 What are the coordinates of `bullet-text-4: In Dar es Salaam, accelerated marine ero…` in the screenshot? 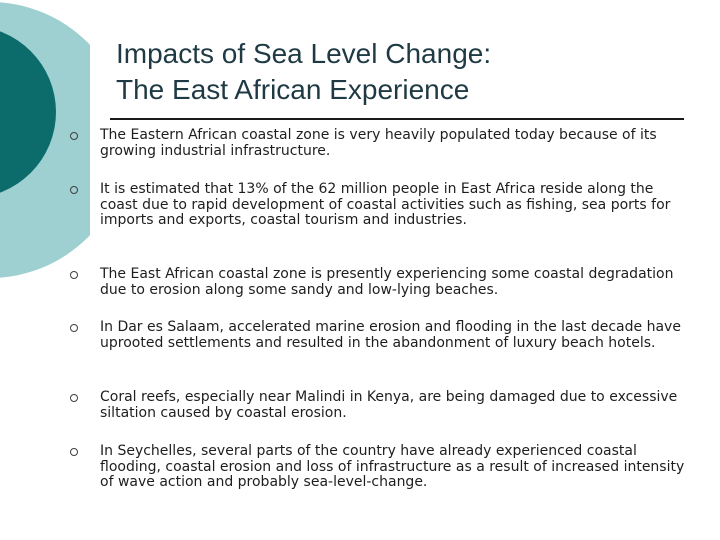 It's located at (390, 335).